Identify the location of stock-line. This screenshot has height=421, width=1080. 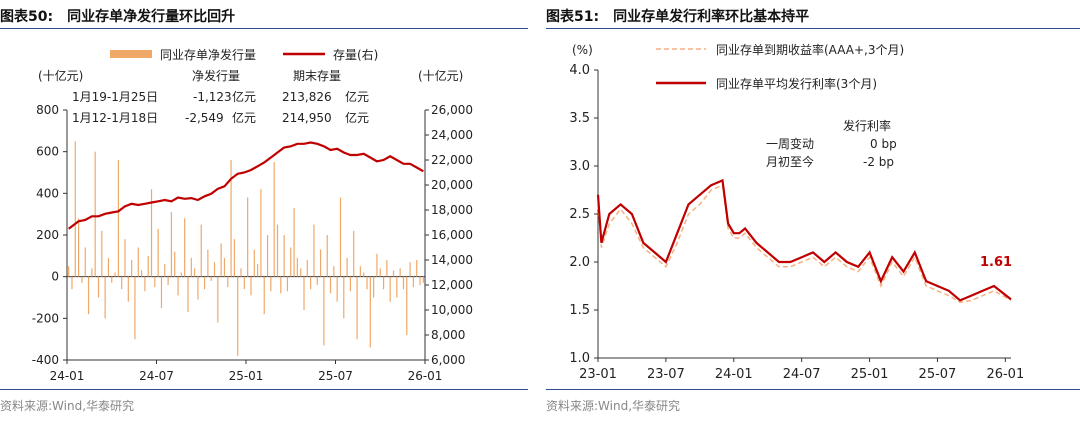
(246, 185).